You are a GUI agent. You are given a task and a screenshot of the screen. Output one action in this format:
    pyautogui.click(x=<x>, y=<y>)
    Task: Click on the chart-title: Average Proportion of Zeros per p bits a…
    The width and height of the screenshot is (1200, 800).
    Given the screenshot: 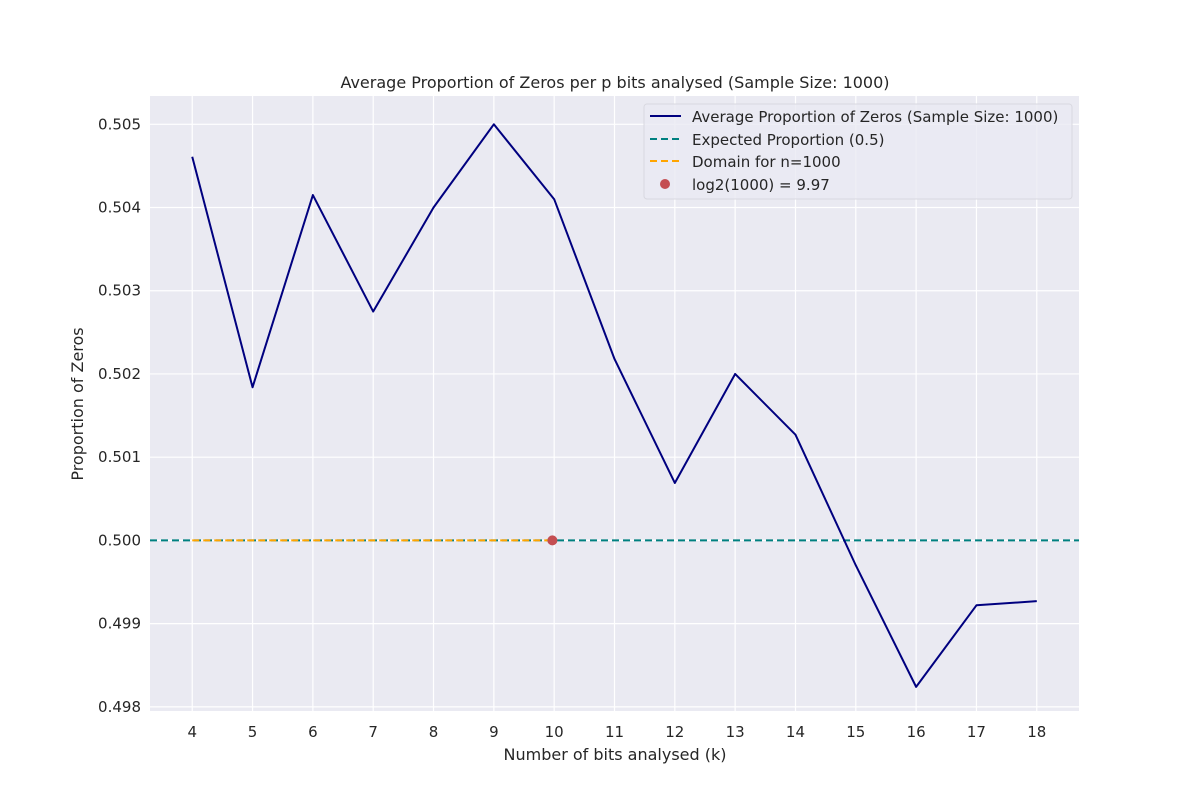 What is the action you would take?
    pyautogui.click(x=614, y=82)
    